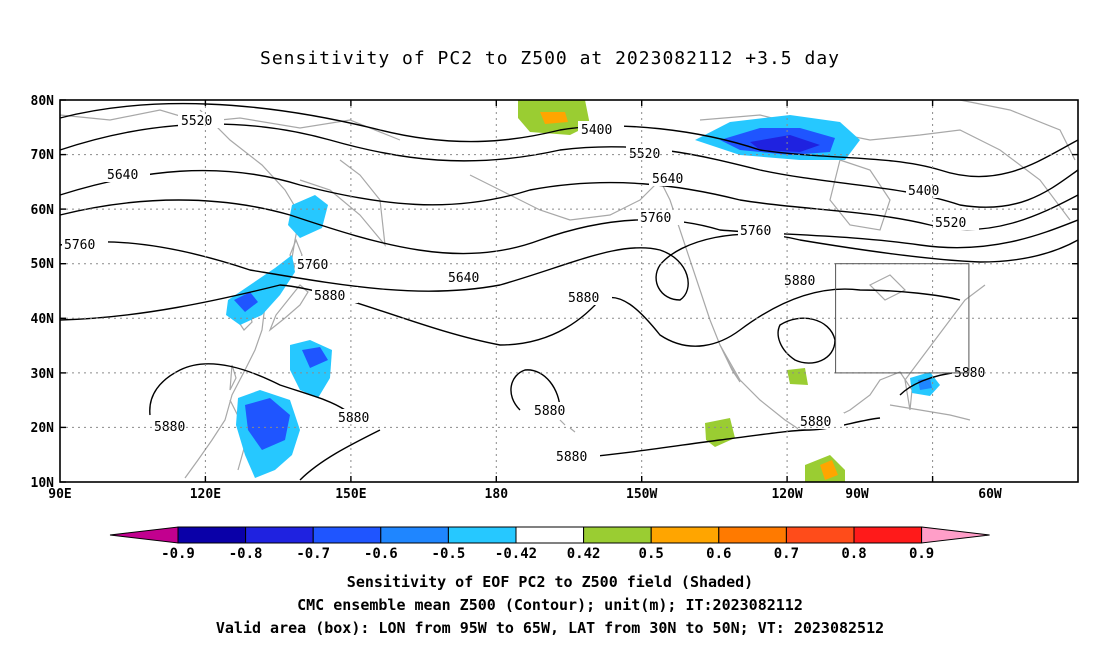  What do you see at coordinates (59, 494) in the screenshot?
I see `lon-tick-label: 90E` at bounding box center [59, 494].